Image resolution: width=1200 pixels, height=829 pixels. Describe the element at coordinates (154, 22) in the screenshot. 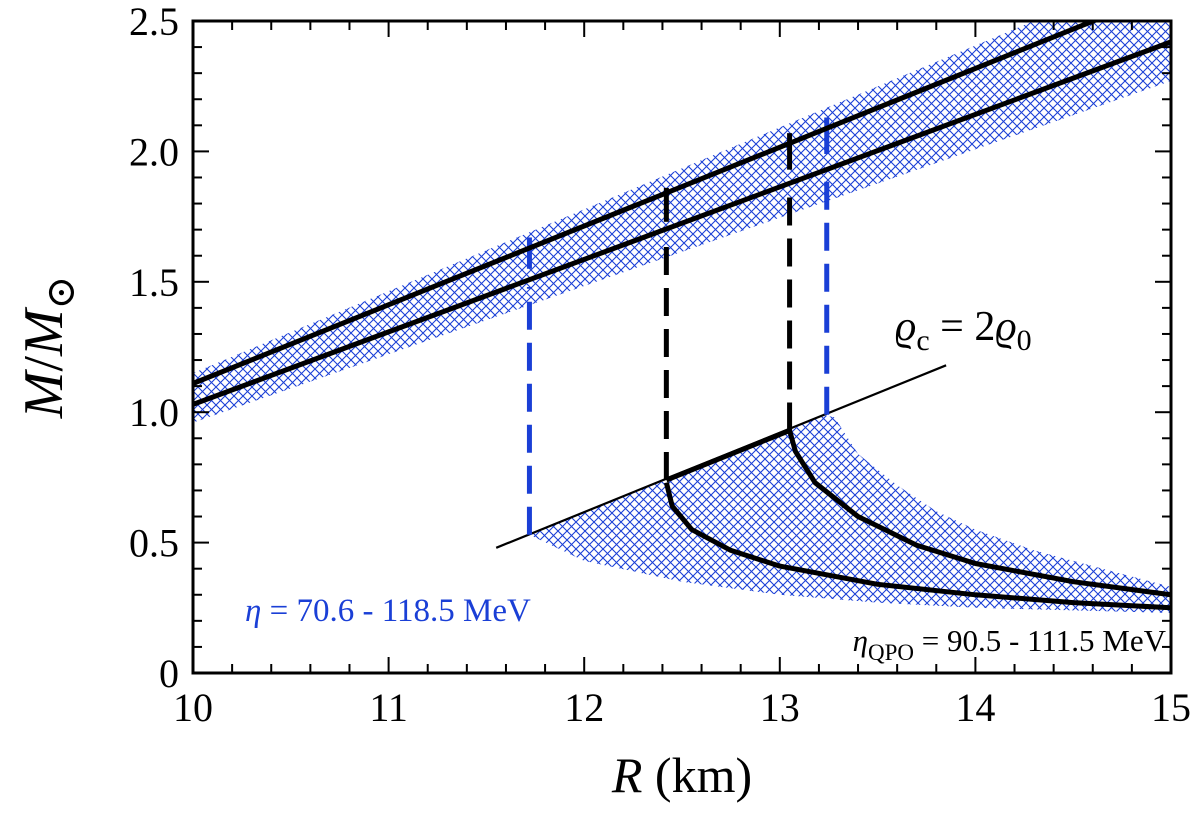

I see `y-tick-label-2.5: 2.5` at that location.